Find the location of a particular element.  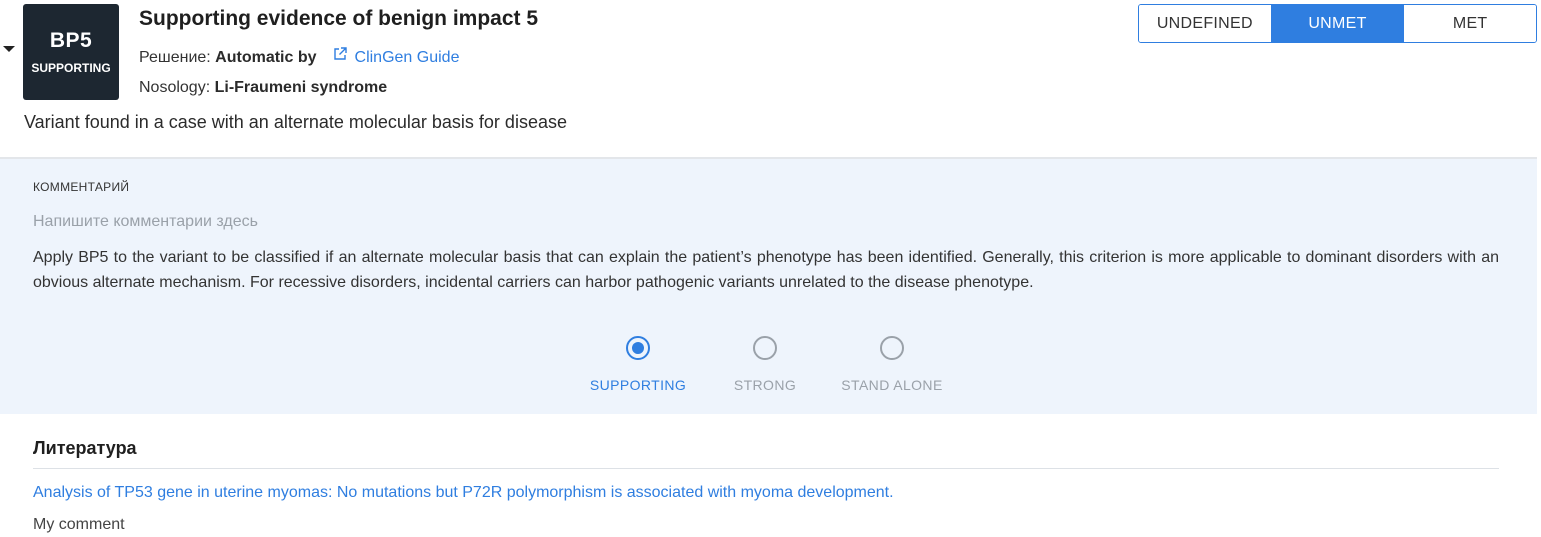

strength-stand-alone-label: STAND ALONE is located at coordinates (892, 385).